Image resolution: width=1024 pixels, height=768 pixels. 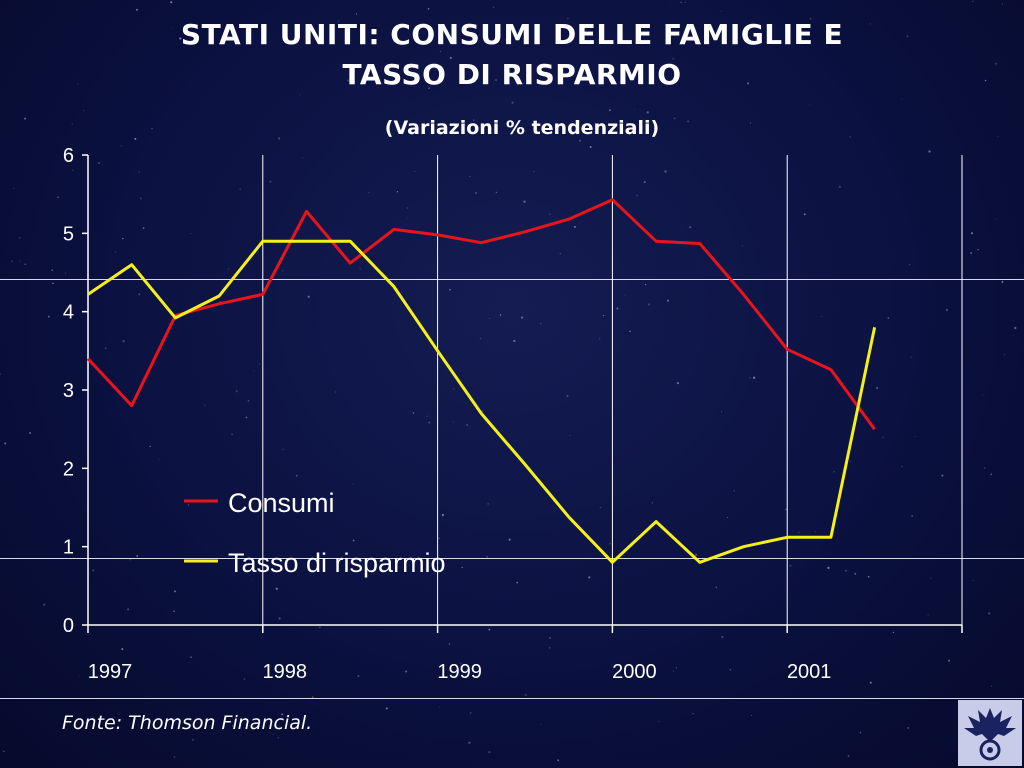 What do you see at coordinates (68, 156) in the screenshot?
I see `y-tick-label: 6` at bounding box center [68, 156].